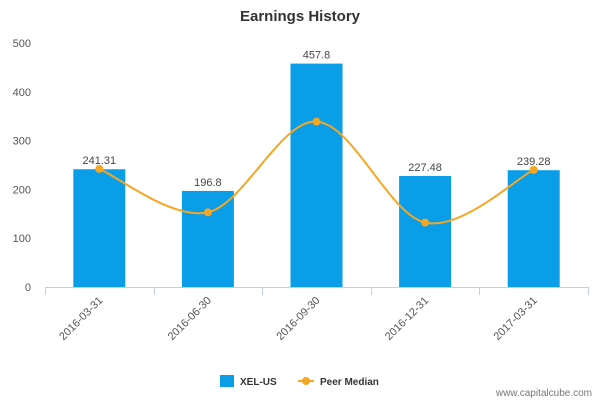 The image size is (600, 400). I want to click on legend-label-bar: XEL-US, so click(258, 382).